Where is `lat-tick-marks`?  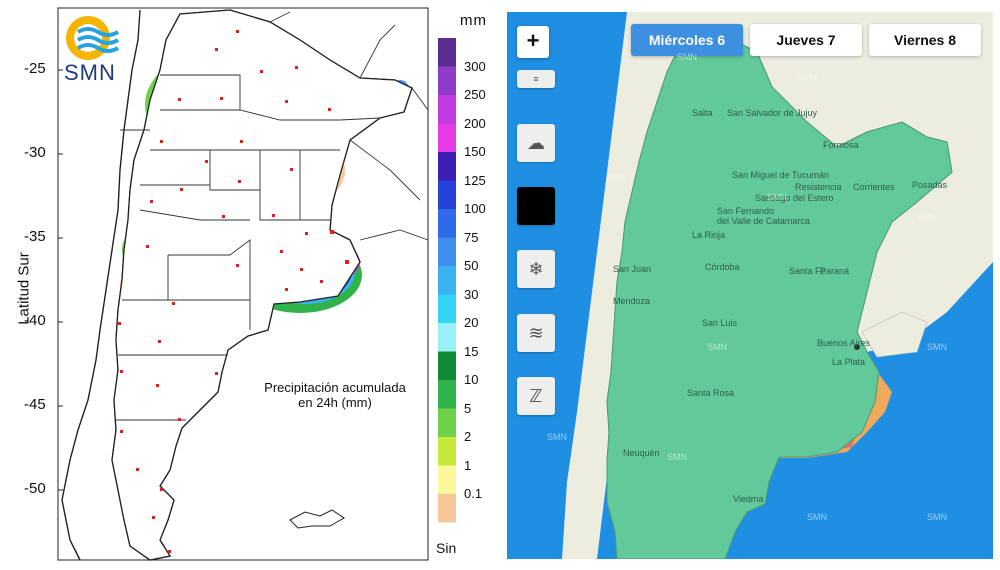 lat-tick-marks is located at coordinates (60, 280).